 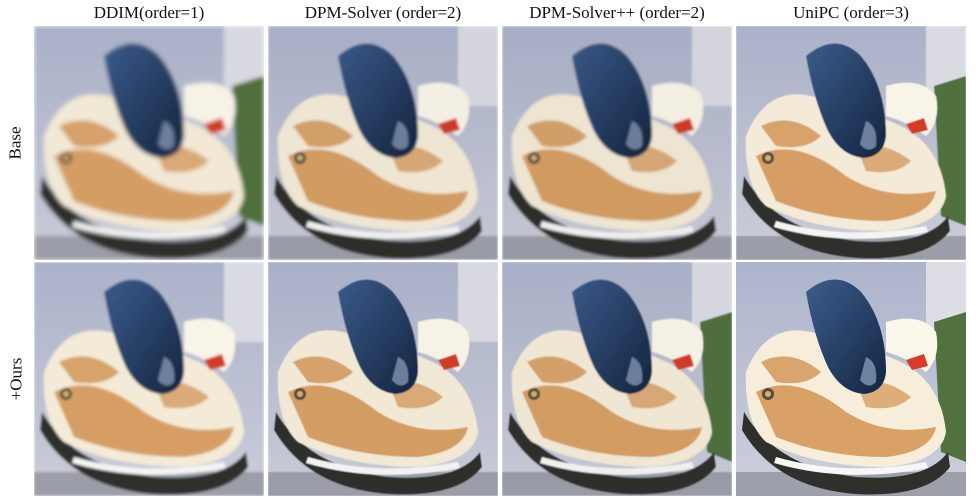 What do you see at coordinates (149, 143) in the screenshot?
I see `sample-image-base-ddim` at bounding box center [149, 143].